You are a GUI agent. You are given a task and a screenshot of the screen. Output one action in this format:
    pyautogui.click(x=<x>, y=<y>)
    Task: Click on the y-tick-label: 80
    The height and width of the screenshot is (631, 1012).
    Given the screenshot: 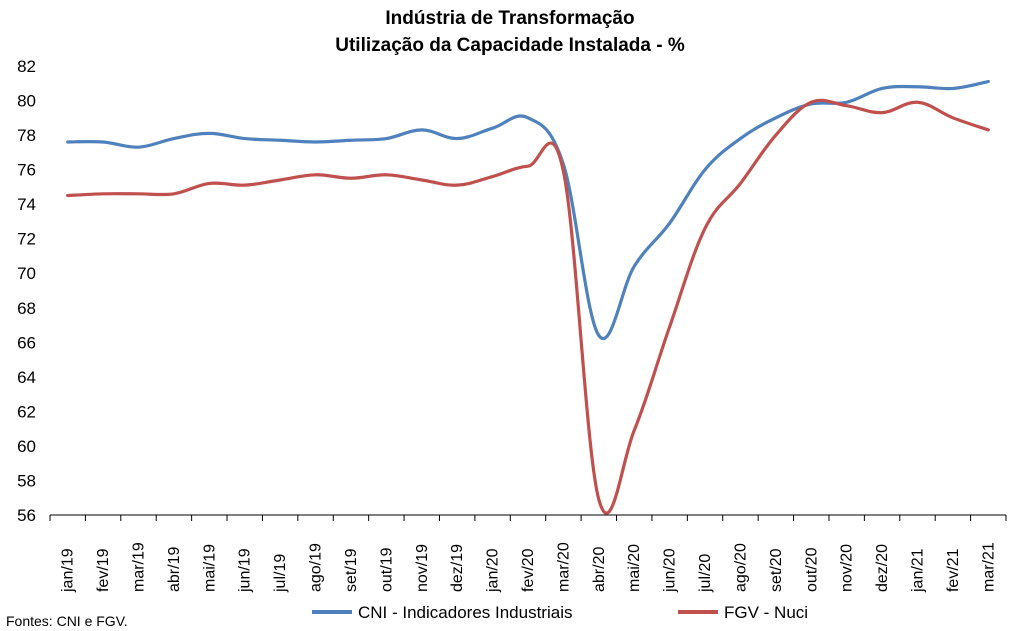 What is the action you would take?
    pyautogui.click(x=26, y=101)
    